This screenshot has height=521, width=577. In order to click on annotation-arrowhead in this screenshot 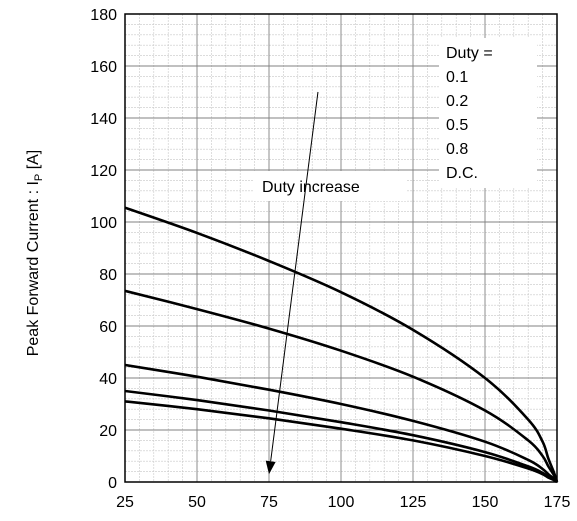, I will do `click(270, 467)`.